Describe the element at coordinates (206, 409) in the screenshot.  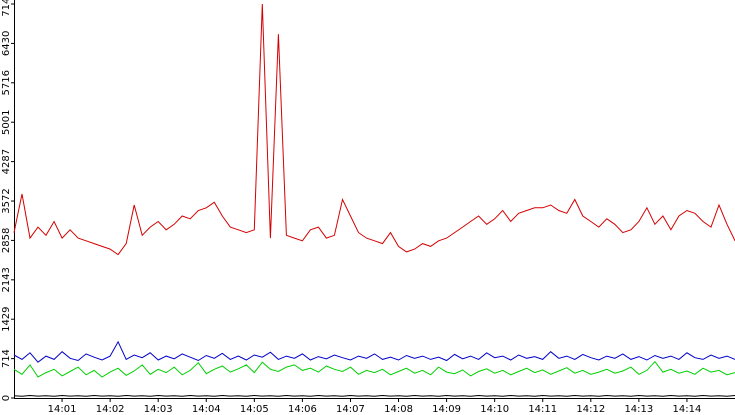
I see `x-tick-label: 14:04` at that location.